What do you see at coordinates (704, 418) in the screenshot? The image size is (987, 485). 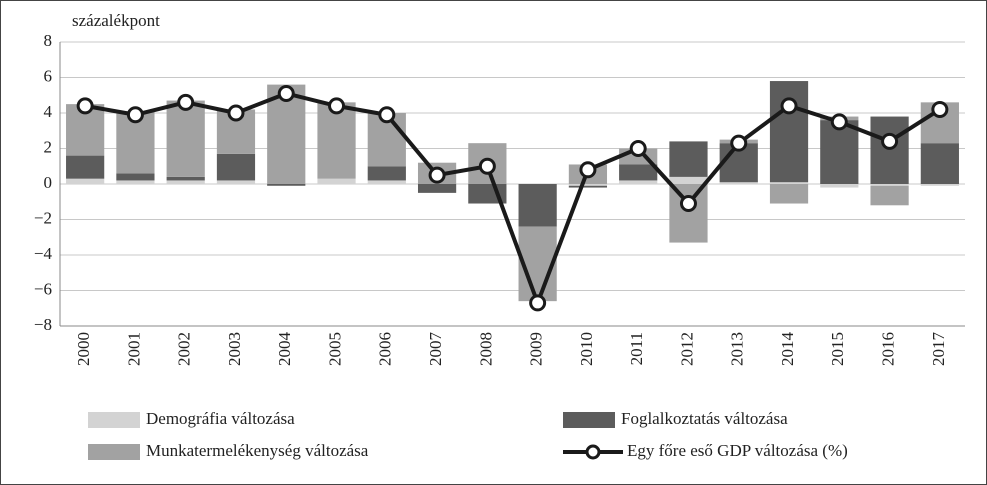 I see `legend-label: Foglalkoztatás változása` at bounding box center [704, 418].